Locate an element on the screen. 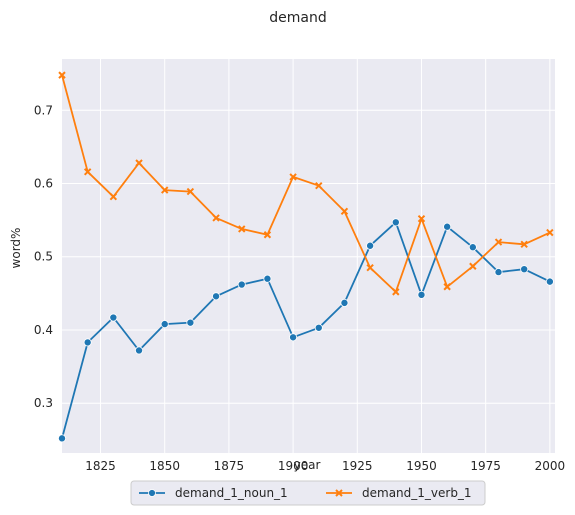 This screenshot has height=515, width=575. legend-box is located at coordinates (308, 493).